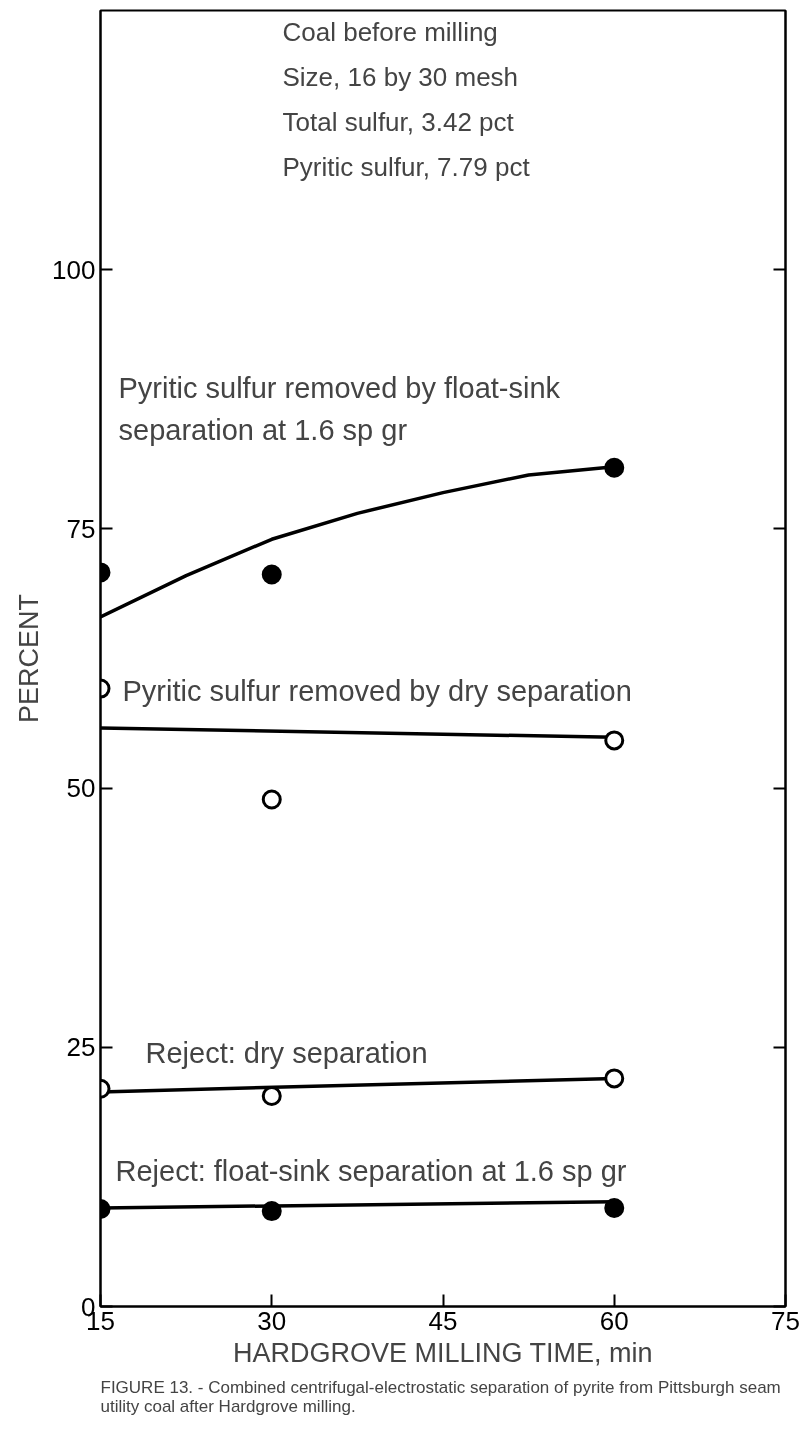  Describe the element at coordinates (398, 121) in the screenshot. I see `annotation: Total sulfur, 3.42 pct` at that location.